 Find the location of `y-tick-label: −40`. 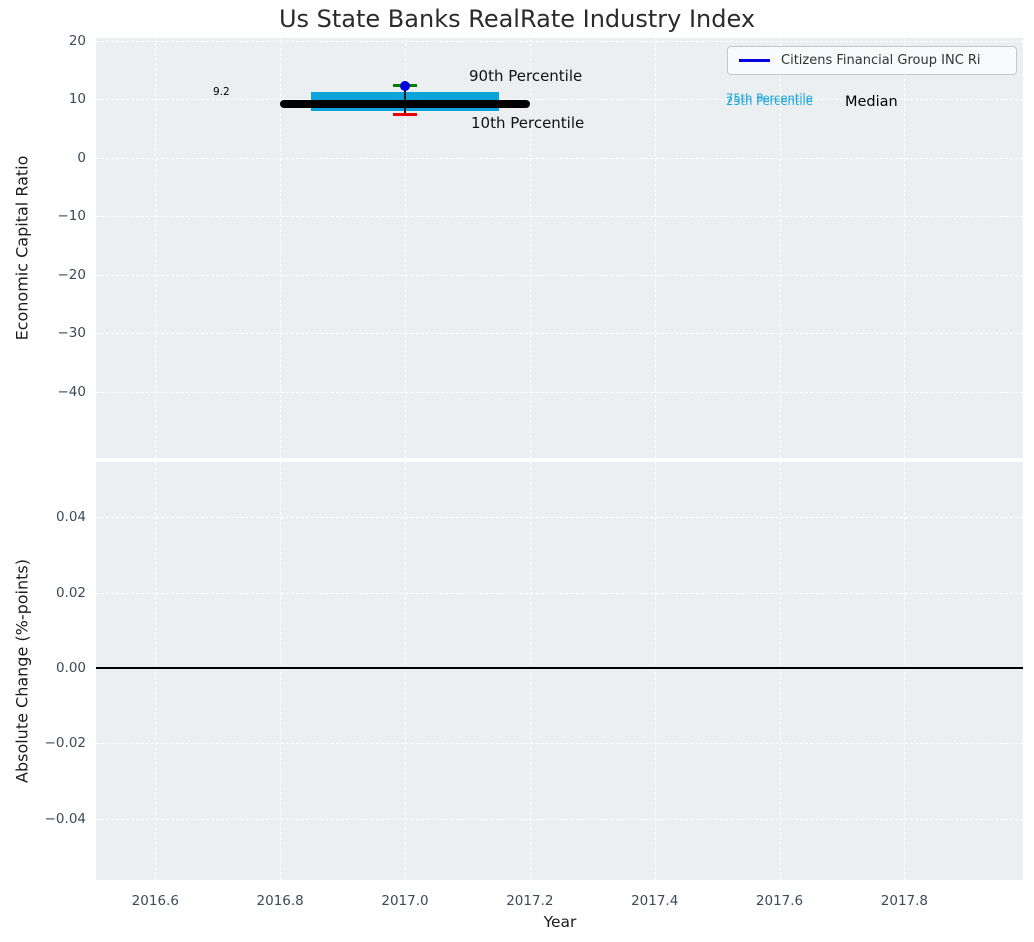

y-tick-label: −40 is located at coordinates (72, 391).